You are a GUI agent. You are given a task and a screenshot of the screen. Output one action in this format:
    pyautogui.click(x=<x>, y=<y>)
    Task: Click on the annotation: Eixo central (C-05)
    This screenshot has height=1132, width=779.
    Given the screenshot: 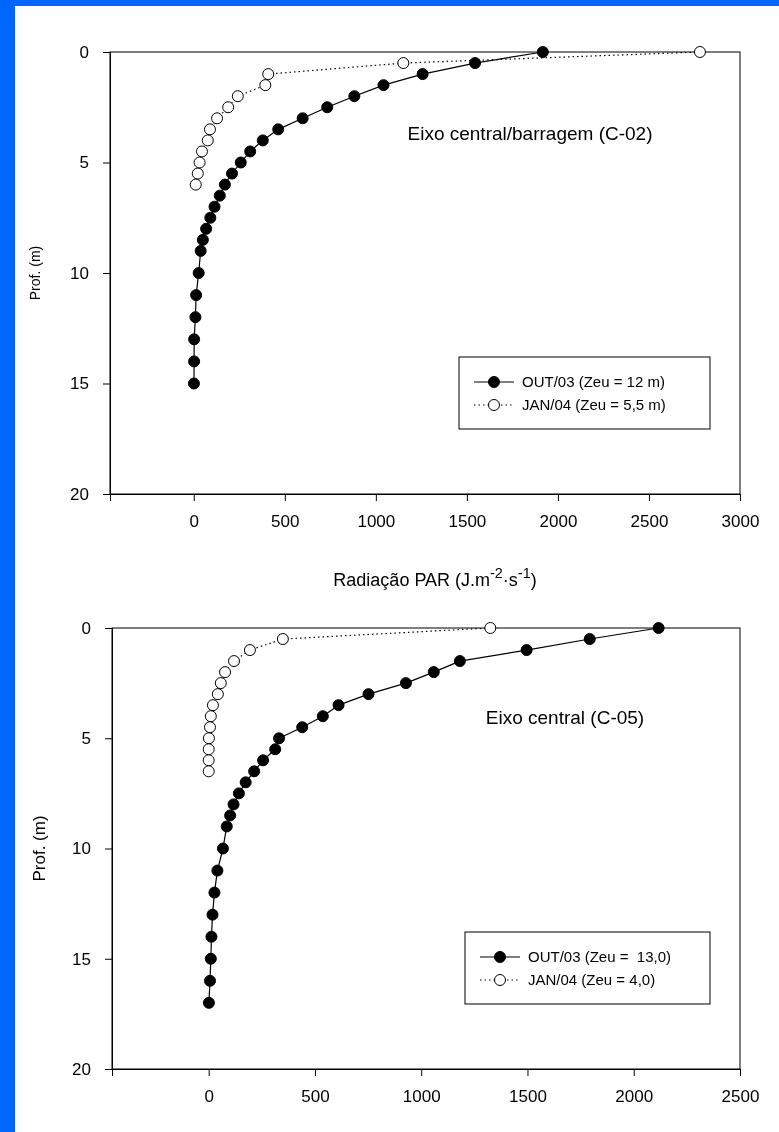 What is the action you would take?
    pyautogui.click(x=565, y=717)
    